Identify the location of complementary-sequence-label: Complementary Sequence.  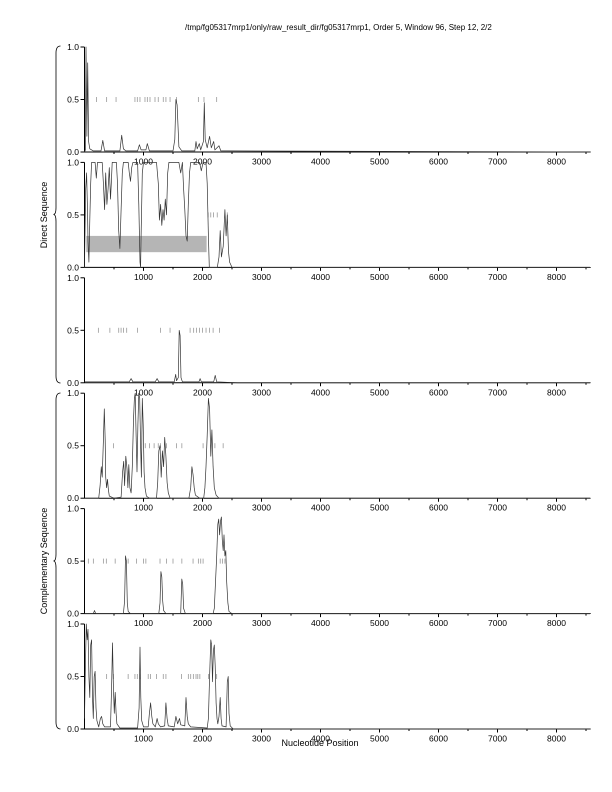
(43, 561).